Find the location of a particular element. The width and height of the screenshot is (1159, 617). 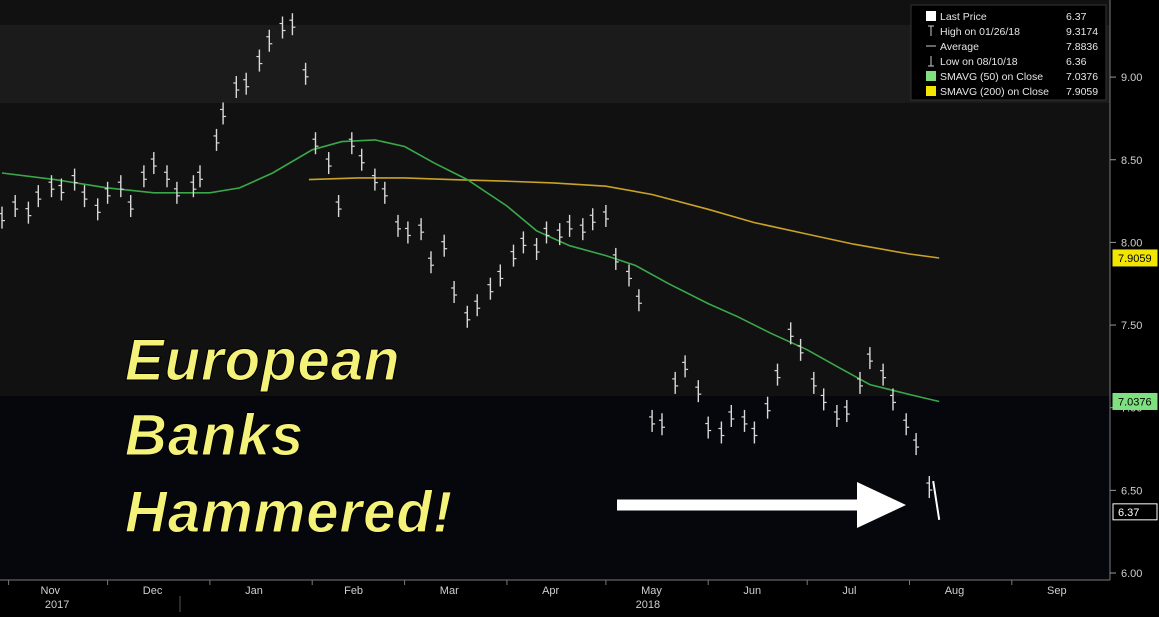

legend-item: Low on 08/10/18 6.36 is located at coordinates (1007, 62).